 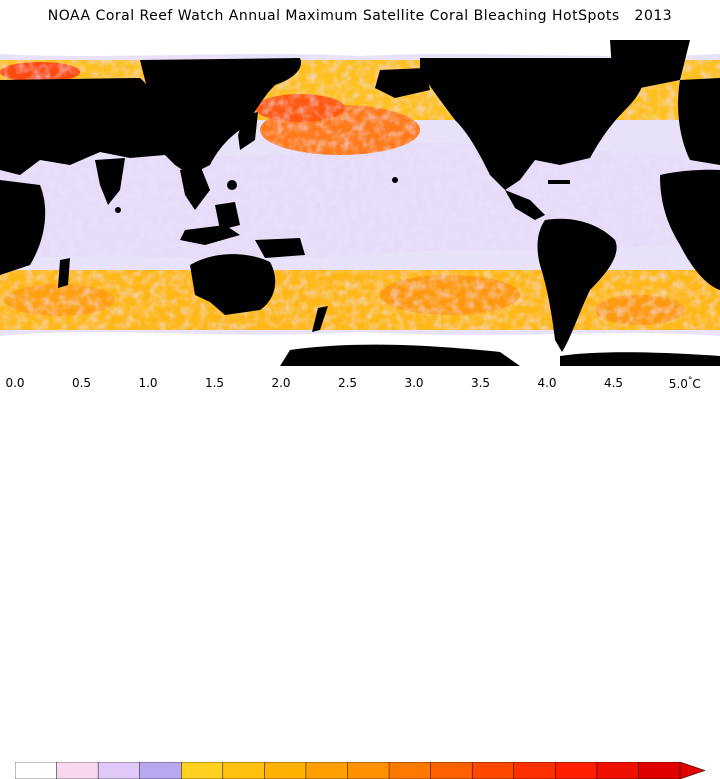 What do you see at coordinates (281, 383) in the screenshot?
I see `legend-tick-label: 2.0` at bounding box center [281, 383].